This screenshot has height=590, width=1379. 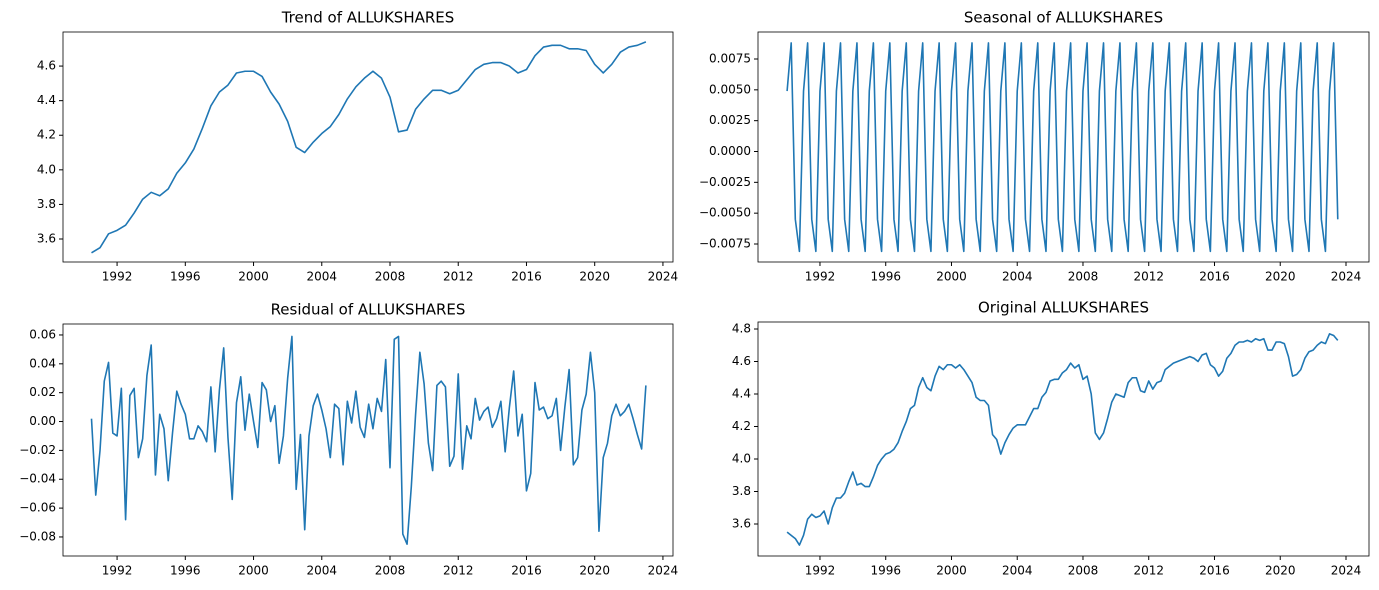 What do you see at coordinates (37, 479) in the screenshot?
I see `y-tick-label: −0.04` at bounding box center [37, 479].